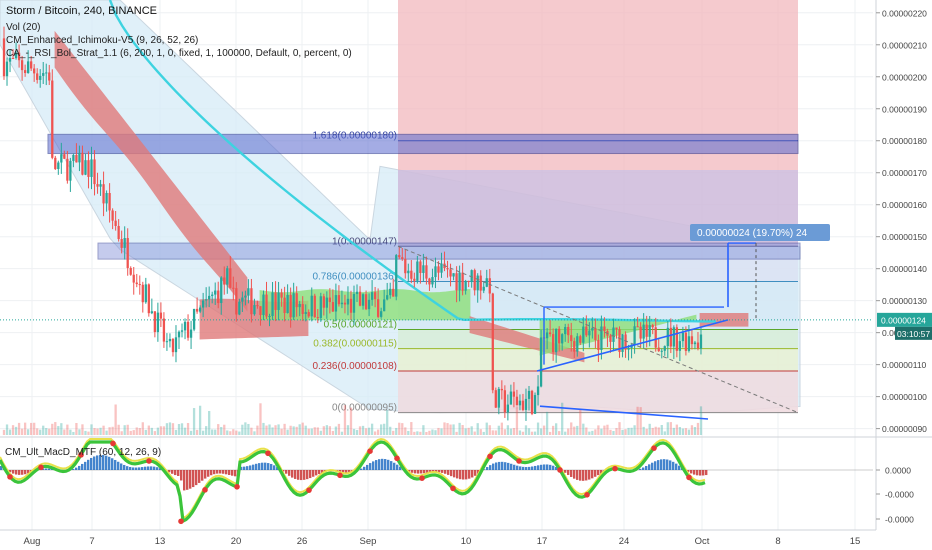 The width and height of the screenshot is (932, 550). I want to click on time-tick-label: 15, so click(855, 541).